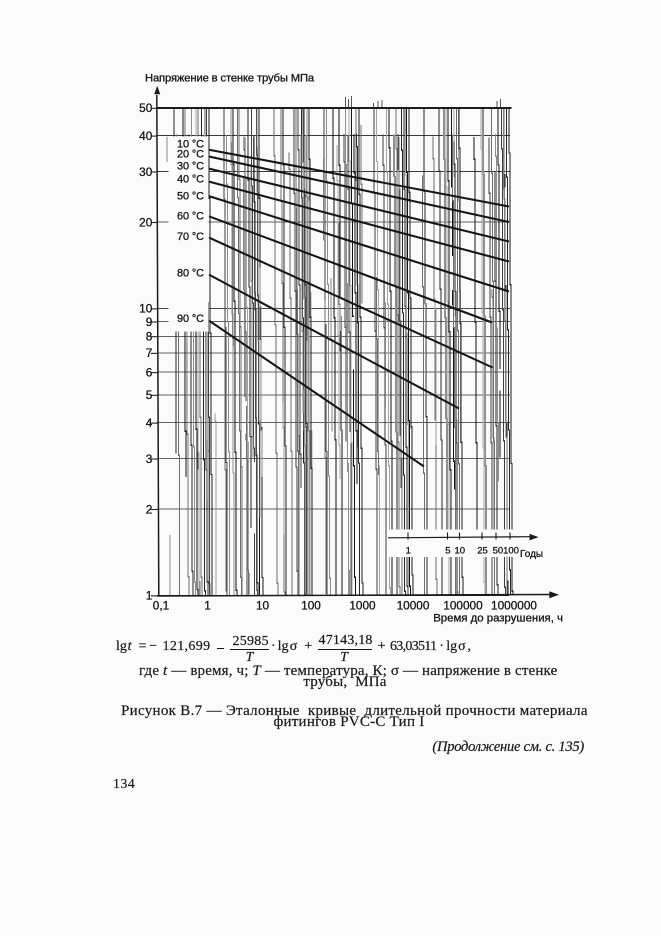 The width and height of the screenshot is (661, 936). What do you see at coordinates (463, 606) in the screenshot?
I see `svg-text: 100000` at bounding box center [463, 606].